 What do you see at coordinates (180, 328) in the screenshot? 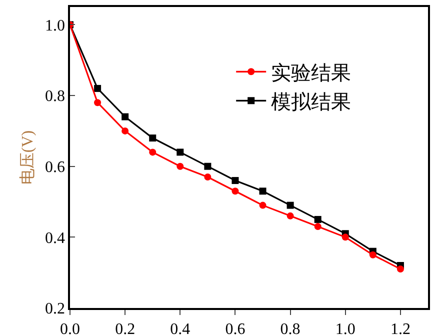
I see `x-tick-label: 0.4` at bounding box center [180, 328].